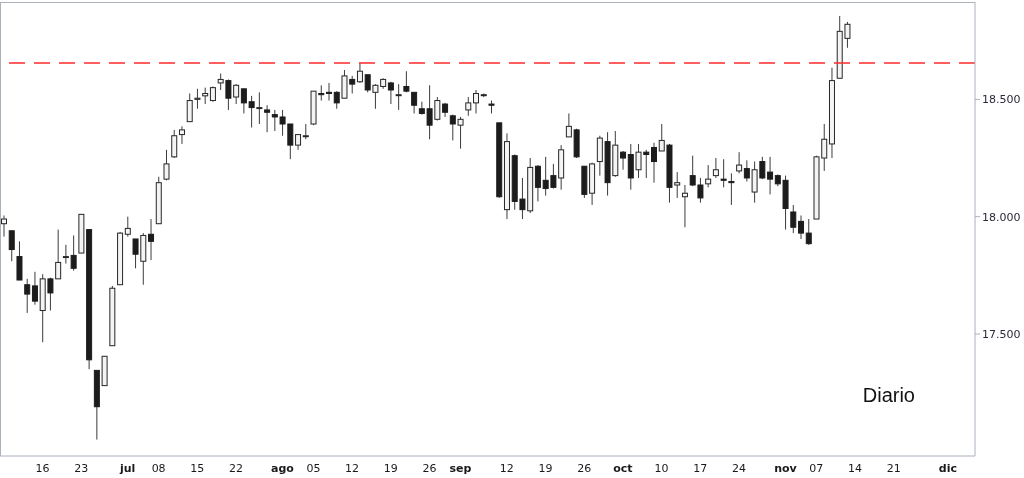 The image size is (1024, 478). I want to click on x-tick-label: 23, so click(81, 468).